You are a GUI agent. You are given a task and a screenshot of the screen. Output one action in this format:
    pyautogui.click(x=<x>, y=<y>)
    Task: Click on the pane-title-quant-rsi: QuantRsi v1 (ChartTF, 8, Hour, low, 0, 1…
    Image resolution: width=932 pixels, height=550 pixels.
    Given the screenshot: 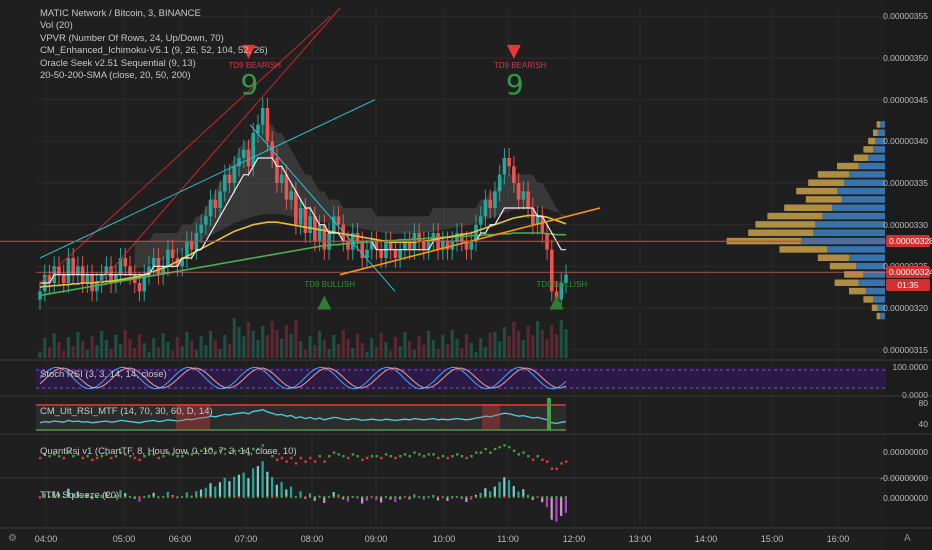 What is the action you would take?
    pyautogui.click(x=168, y=451)
    